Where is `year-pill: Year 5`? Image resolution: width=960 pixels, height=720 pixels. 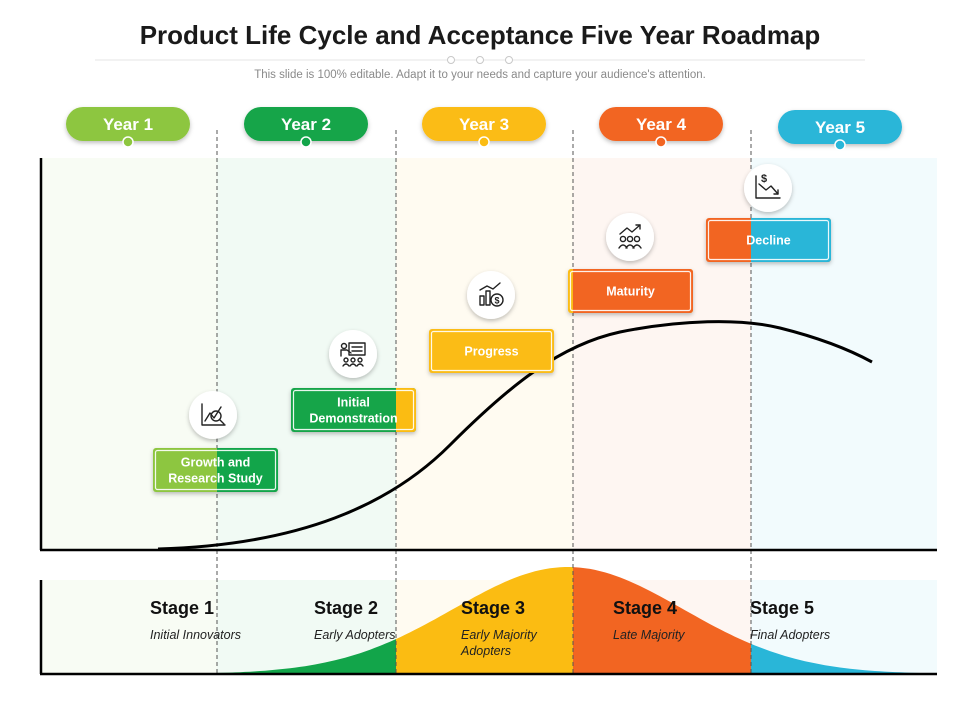 year-pill: Year 5 is located at coordinates (840, 130).